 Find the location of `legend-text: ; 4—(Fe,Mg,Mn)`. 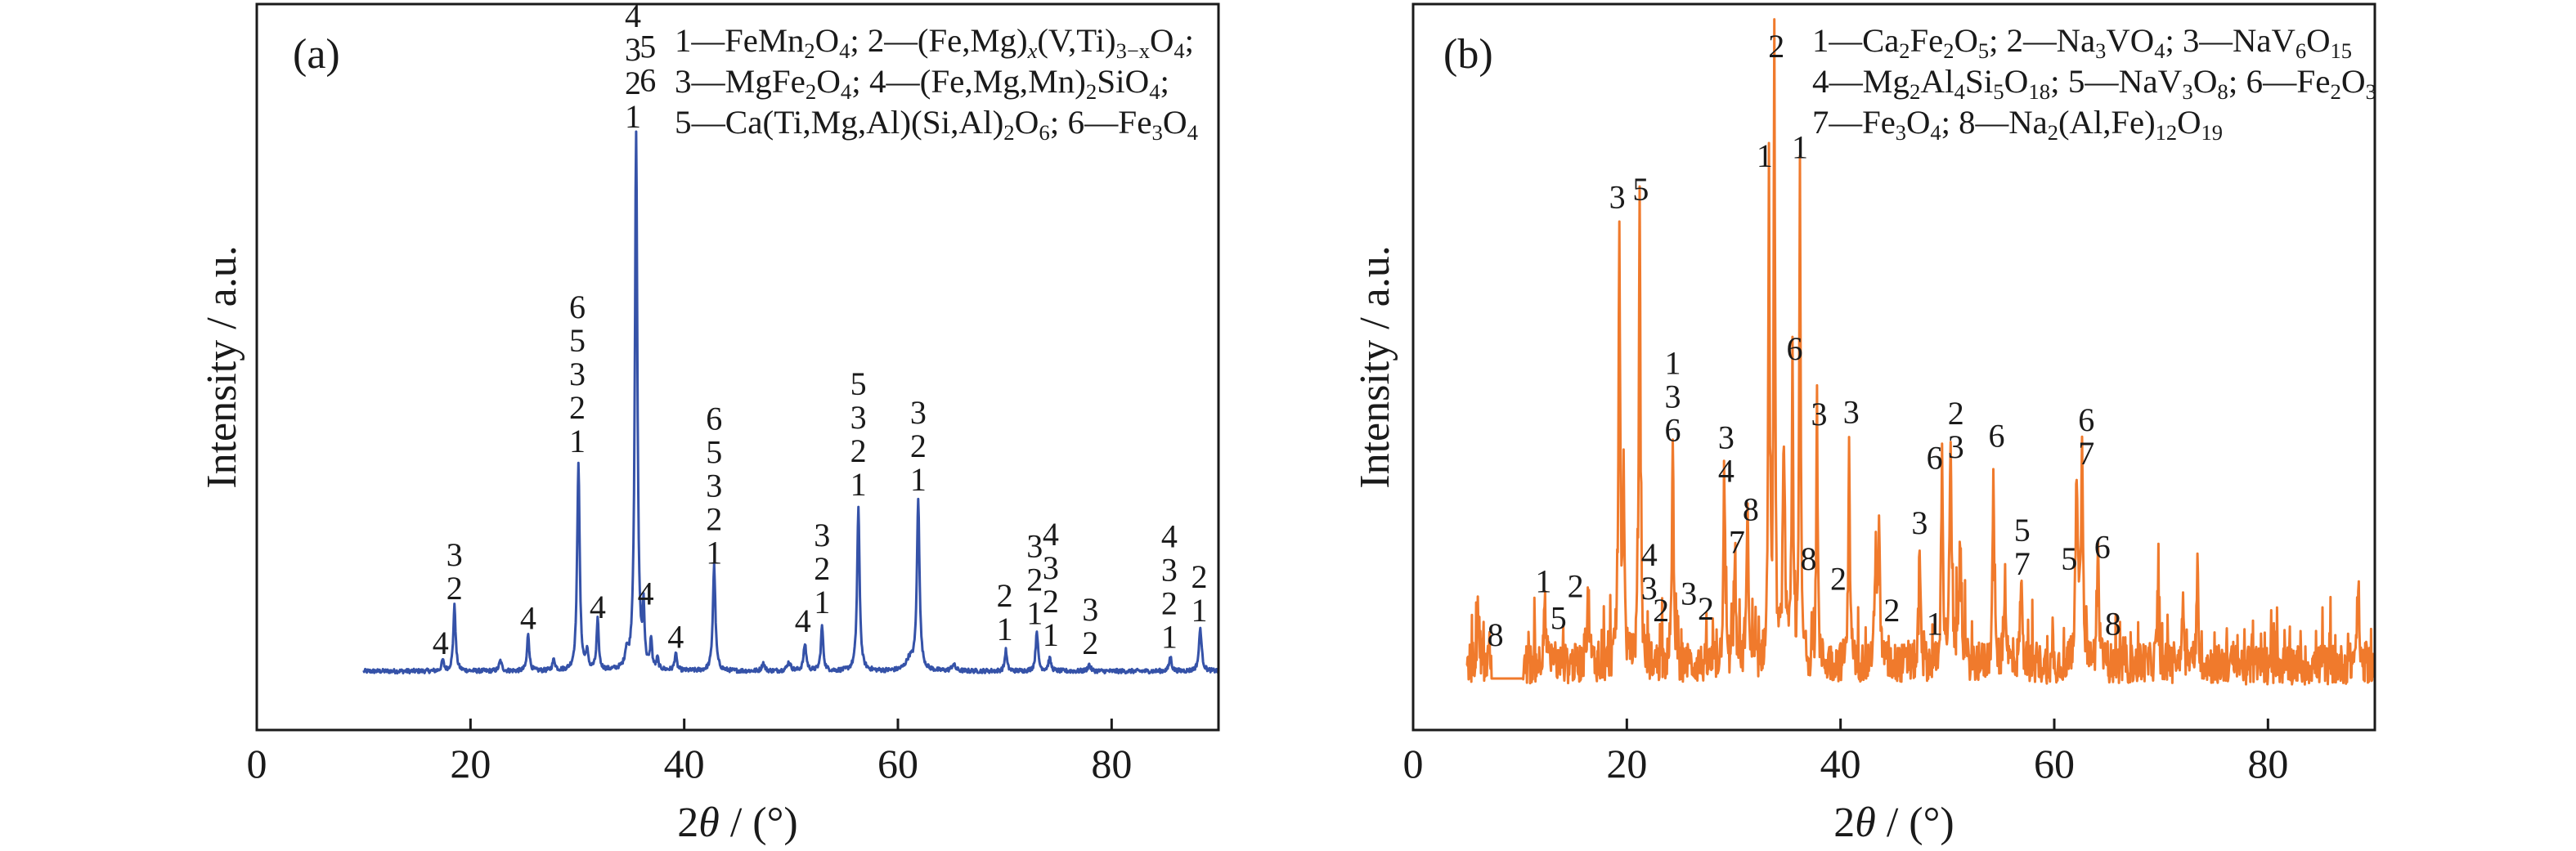

legend-text: ; 4—(Fe,Mg,Mn) is located at coordinates (968, 81).